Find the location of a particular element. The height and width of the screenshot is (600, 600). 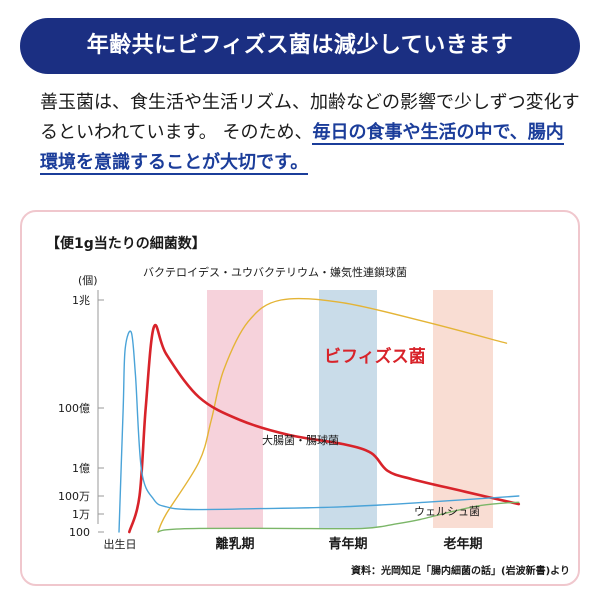

chart-title: 【便1g当たりの細菌数】 is located at coordinates (126, 243).